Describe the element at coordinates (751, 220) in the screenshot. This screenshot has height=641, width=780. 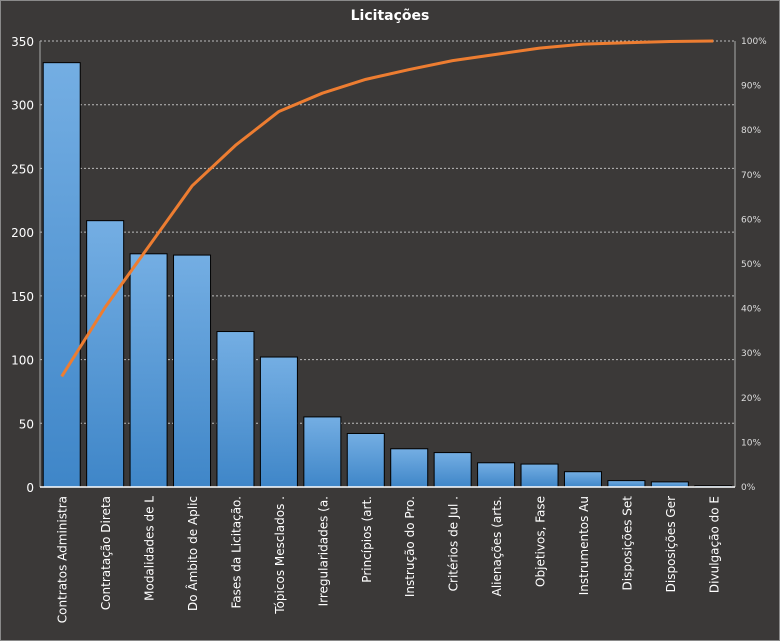
I see `y2-tick-label: 60%` at that location.